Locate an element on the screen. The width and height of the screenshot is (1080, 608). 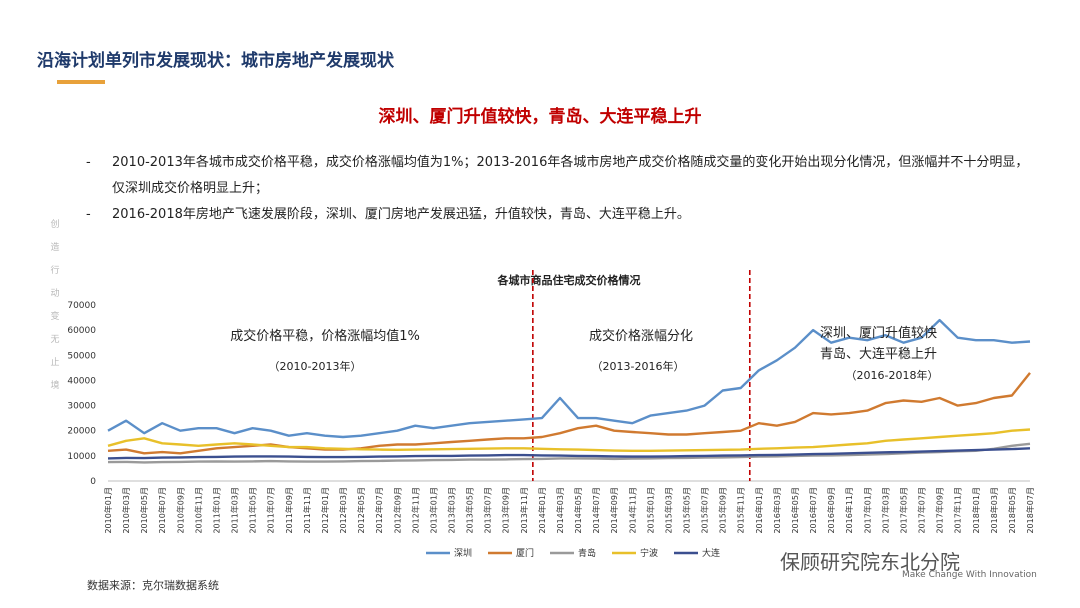
x-tick-label: 2010年09月 is located at coordinates (180, 510).